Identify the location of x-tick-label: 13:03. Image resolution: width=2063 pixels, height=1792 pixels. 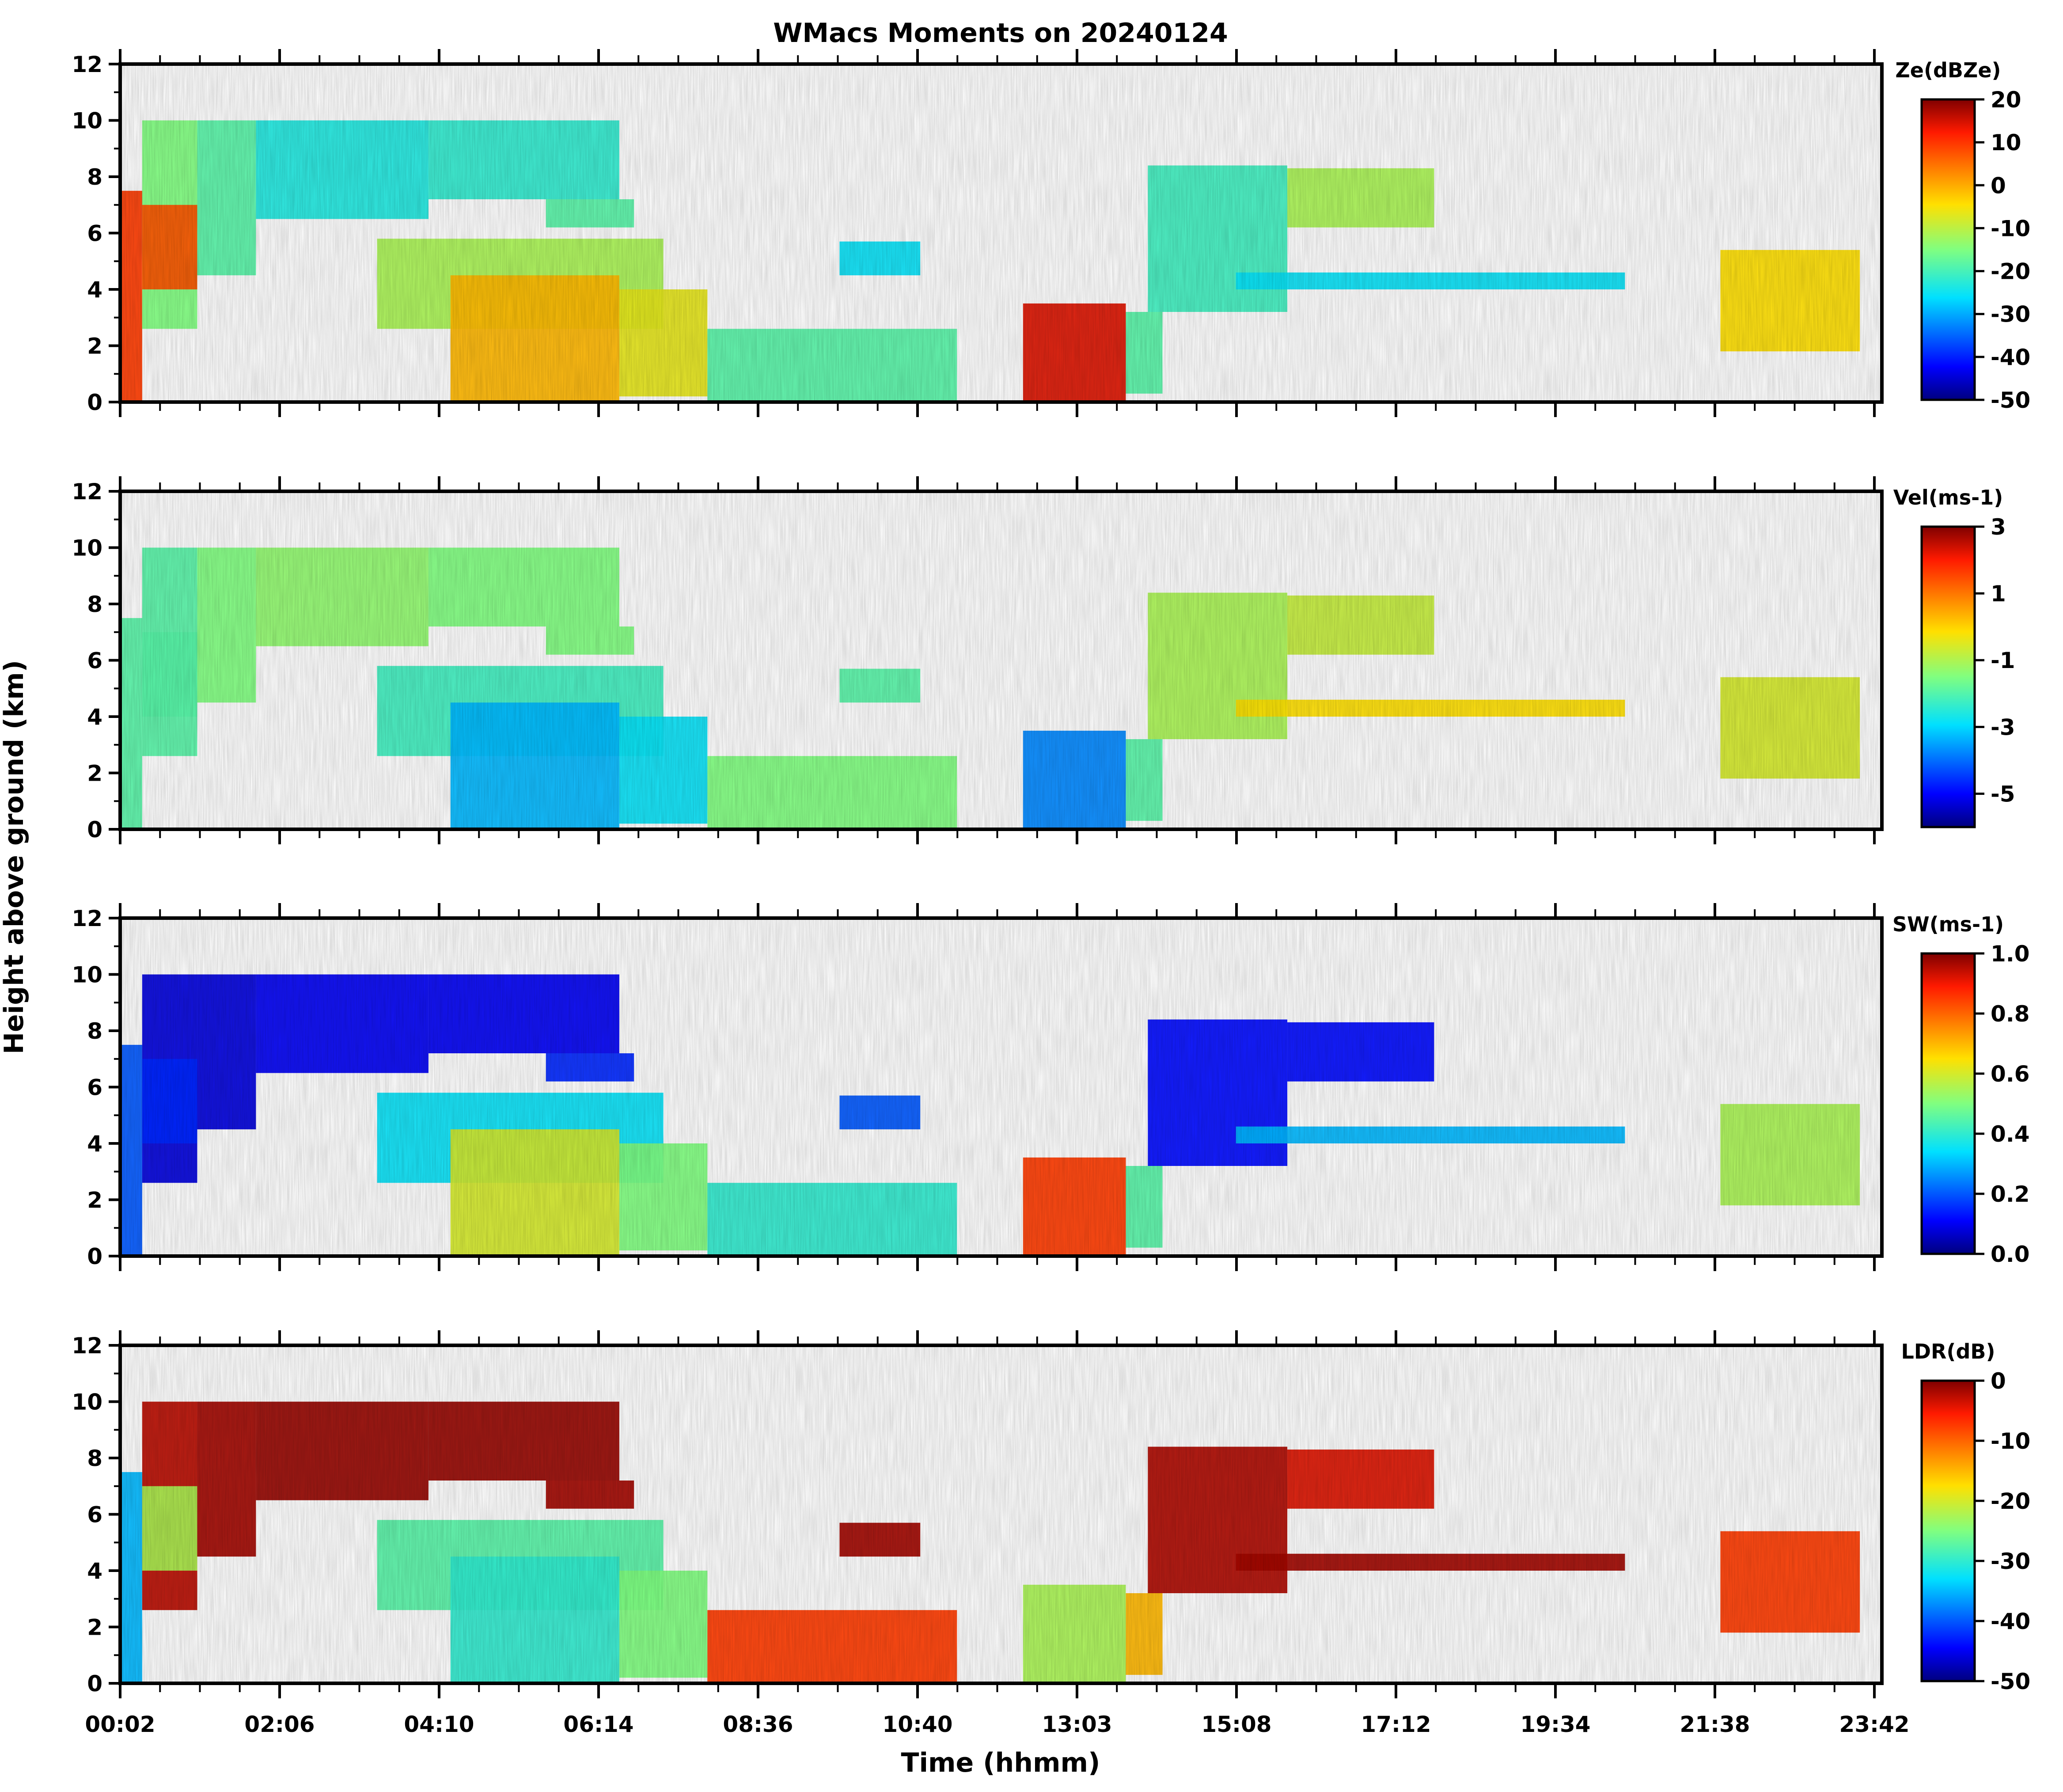
(1077, 1724).